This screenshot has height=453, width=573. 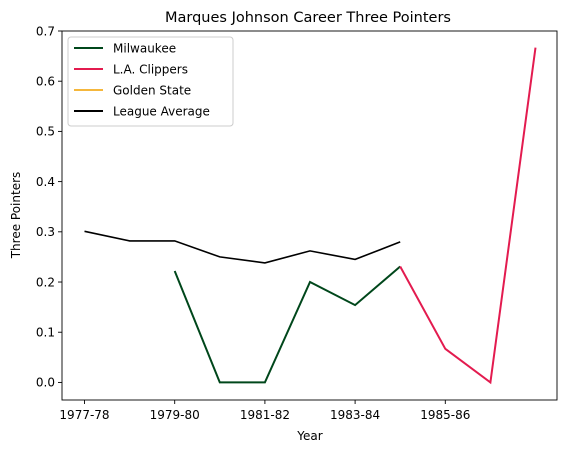 What do you see at coordinates (265, 415) in the screenshot?
I see `x-tick-label: 1981-82` at bounding box center [265, 415].